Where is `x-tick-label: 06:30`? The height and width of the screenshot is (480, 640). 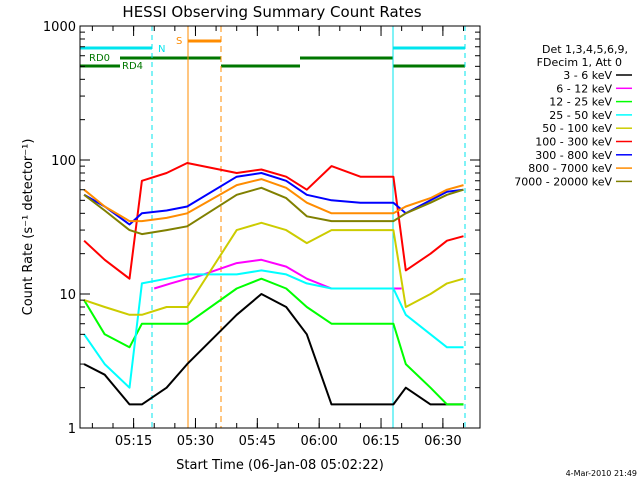
x-tick-label: 06:30 is located at coordinates (442, 441).